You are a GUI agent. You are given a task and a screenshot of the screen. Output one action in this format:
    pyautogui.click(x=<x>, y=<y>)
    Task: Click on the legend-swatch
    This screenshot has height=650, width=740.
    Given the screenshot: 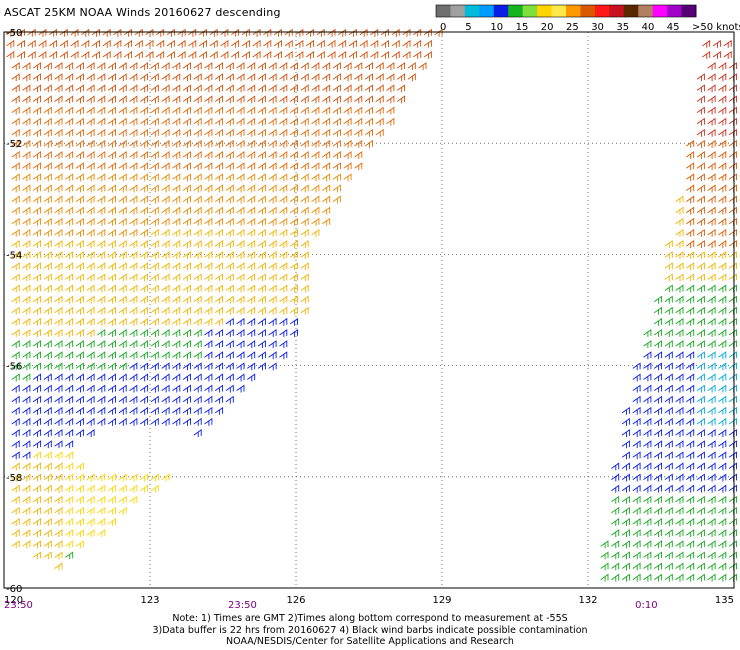 What is the action you would take?
    pyautogui.click(x=588, y=11)
    